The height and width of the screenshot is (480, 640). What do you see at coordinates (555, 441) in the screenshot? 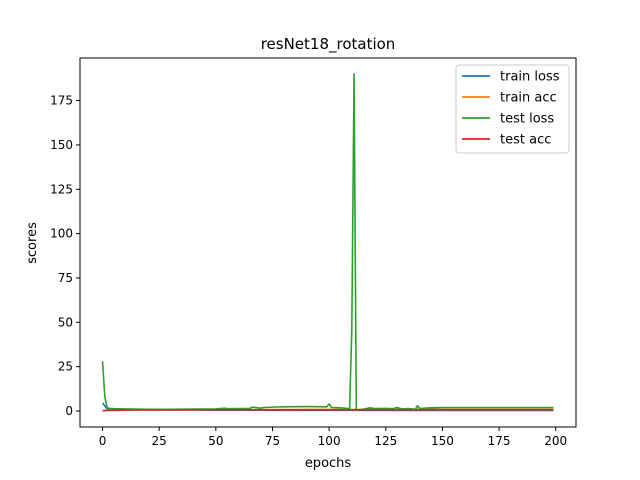
I see `x-tick-label: 200` at bounding box center [555, 441].